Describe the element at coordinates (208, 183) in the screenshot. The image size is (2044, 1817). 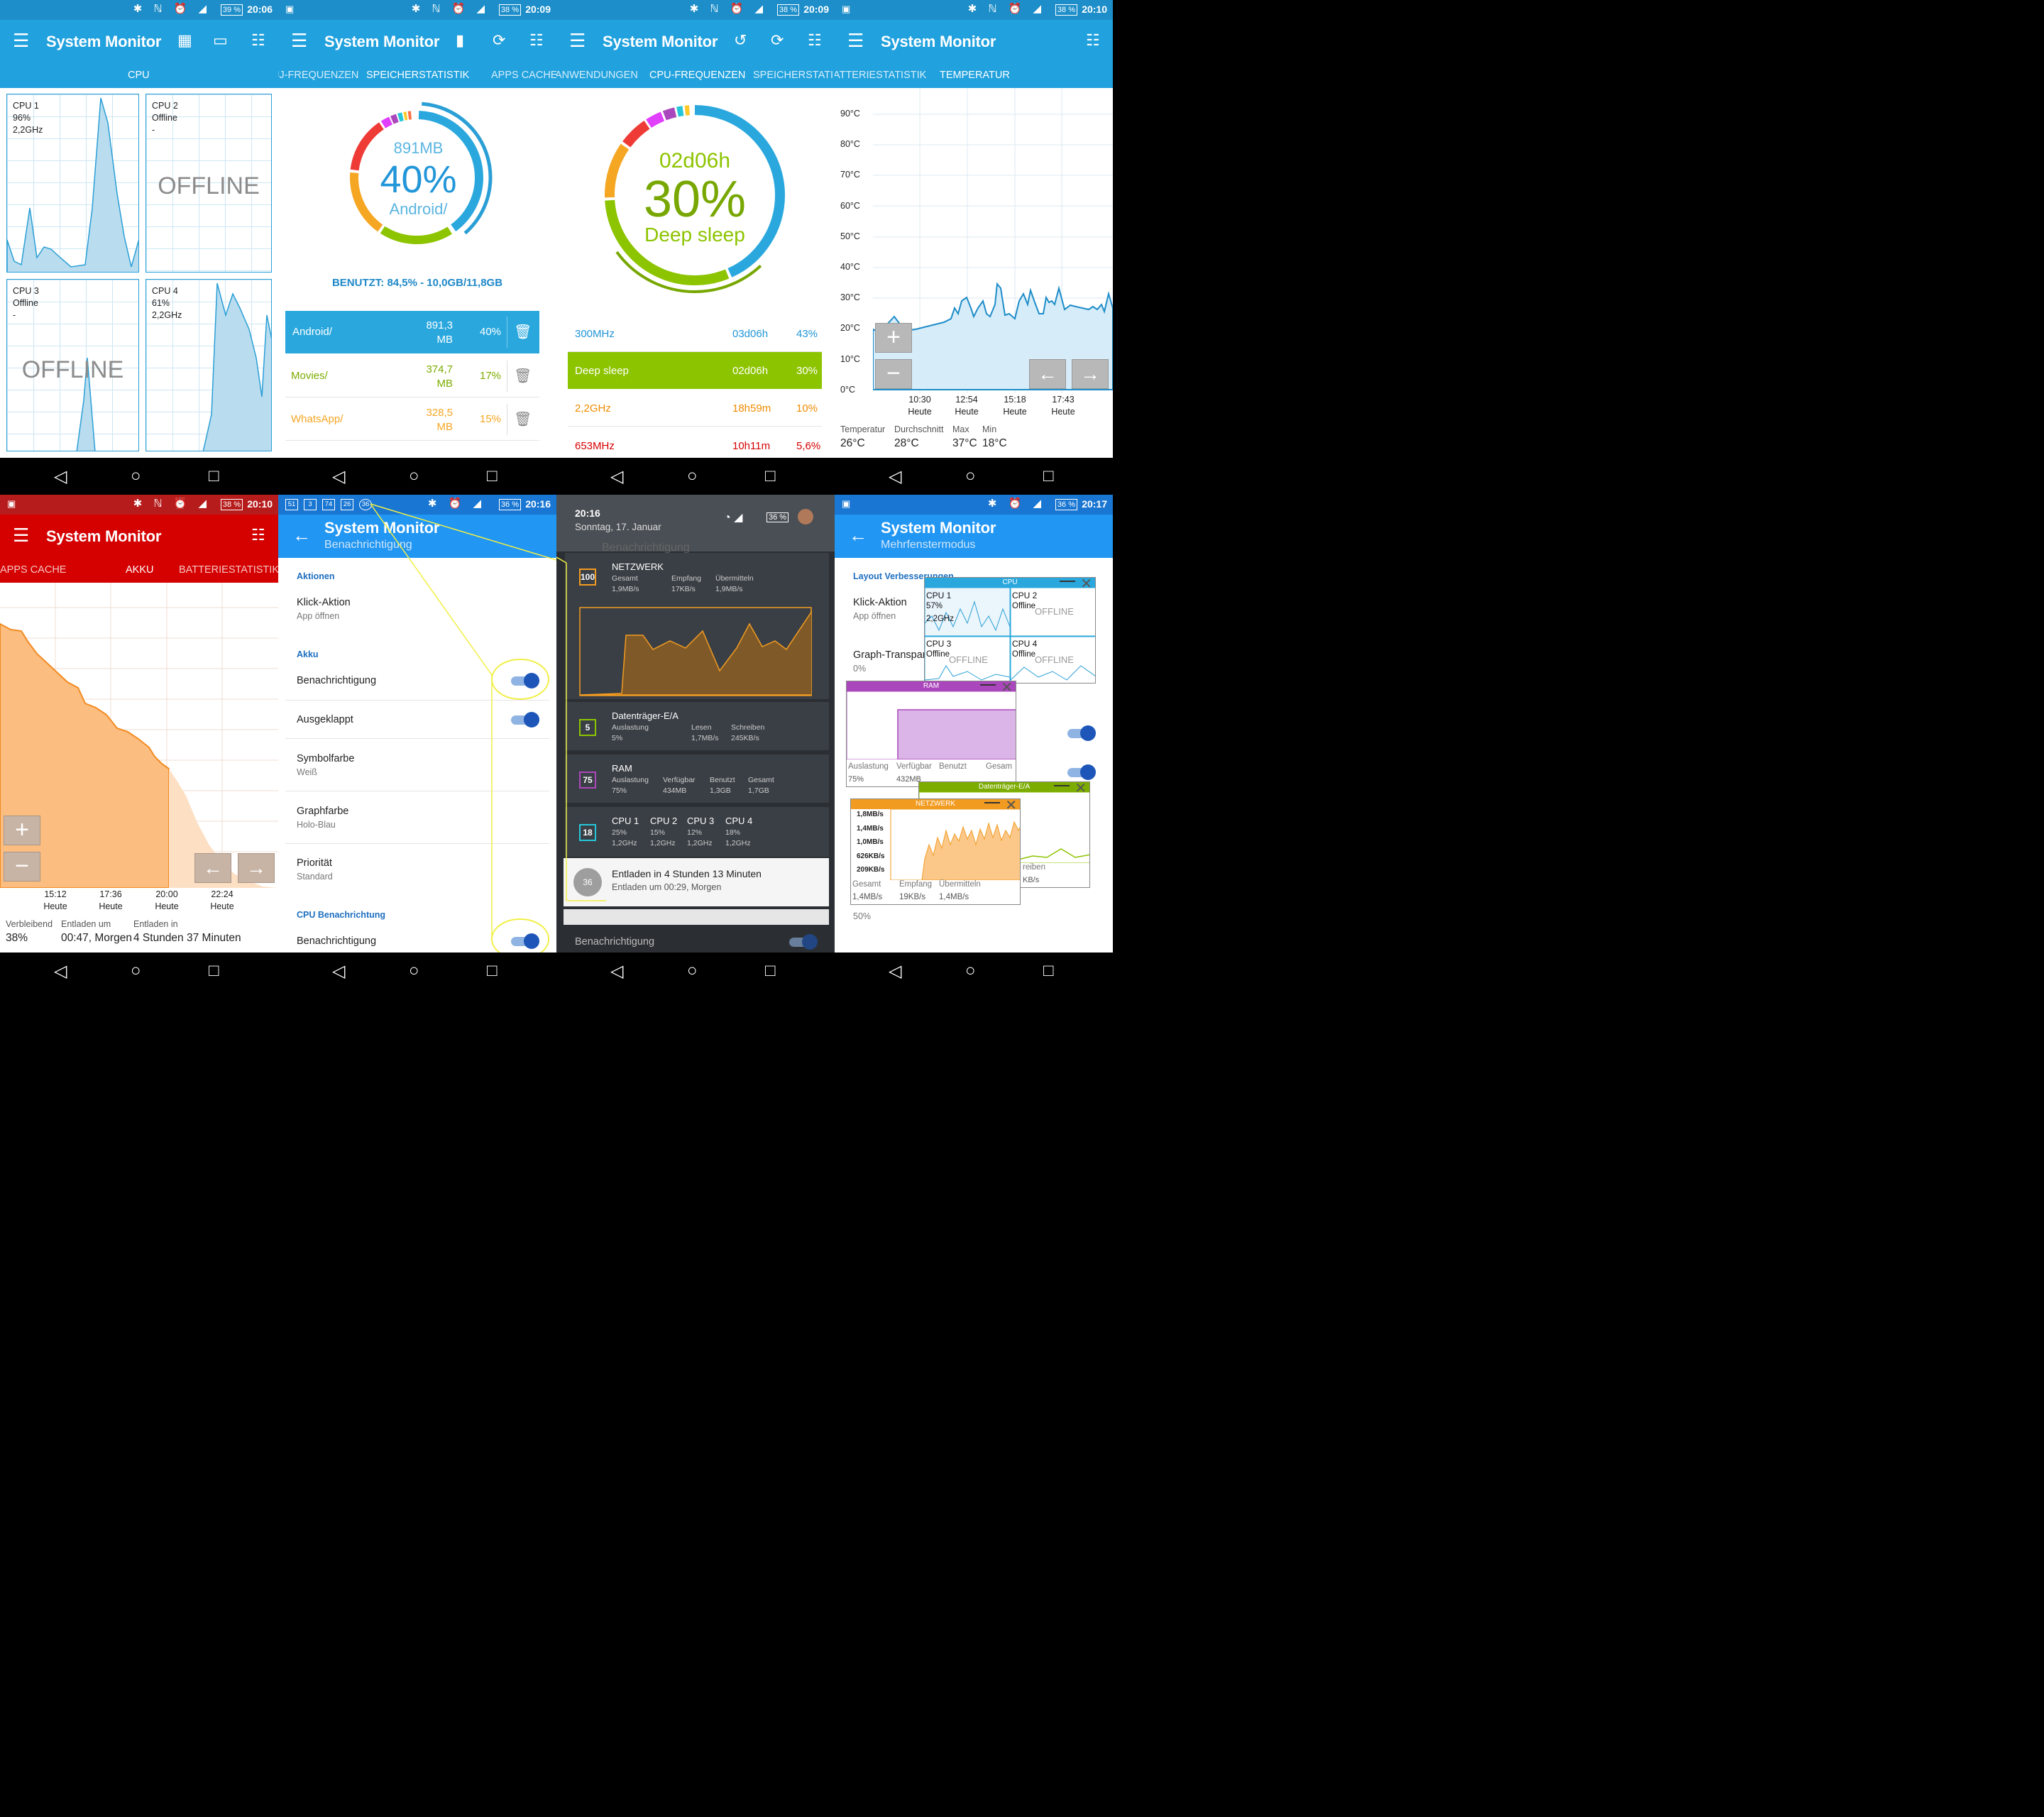
I see `cpu-card-2: CPU 2 Offline - OFFLINE` at that location.